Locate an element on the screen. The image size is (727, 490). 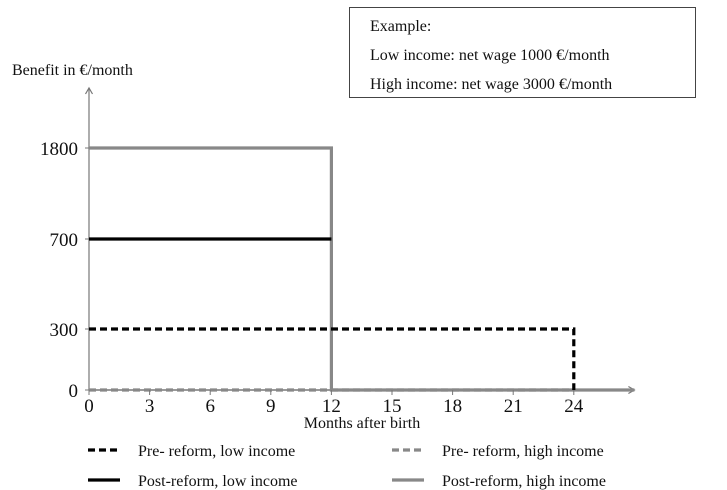
example-high-income: High income: net wage 3000 €/month is located at coordinates (491, 84).